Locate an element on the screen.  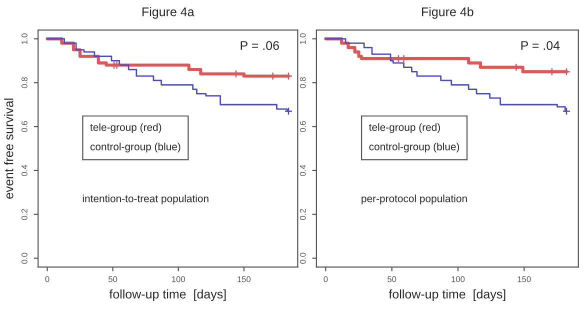
chart-title: Figure 4a is located at coordinates (168, 13).